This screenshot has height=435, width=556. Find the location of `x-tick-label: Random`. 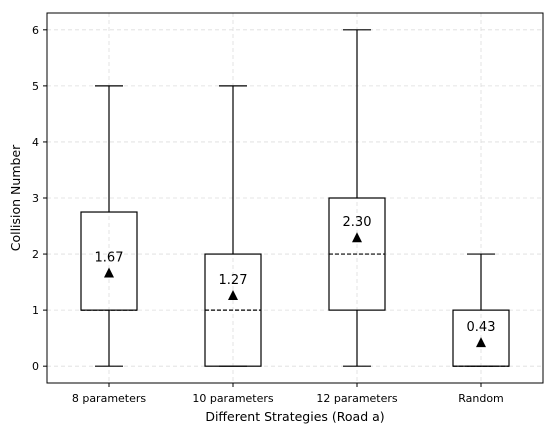

x-tick-label: Random is located at coordinates (481, 398).